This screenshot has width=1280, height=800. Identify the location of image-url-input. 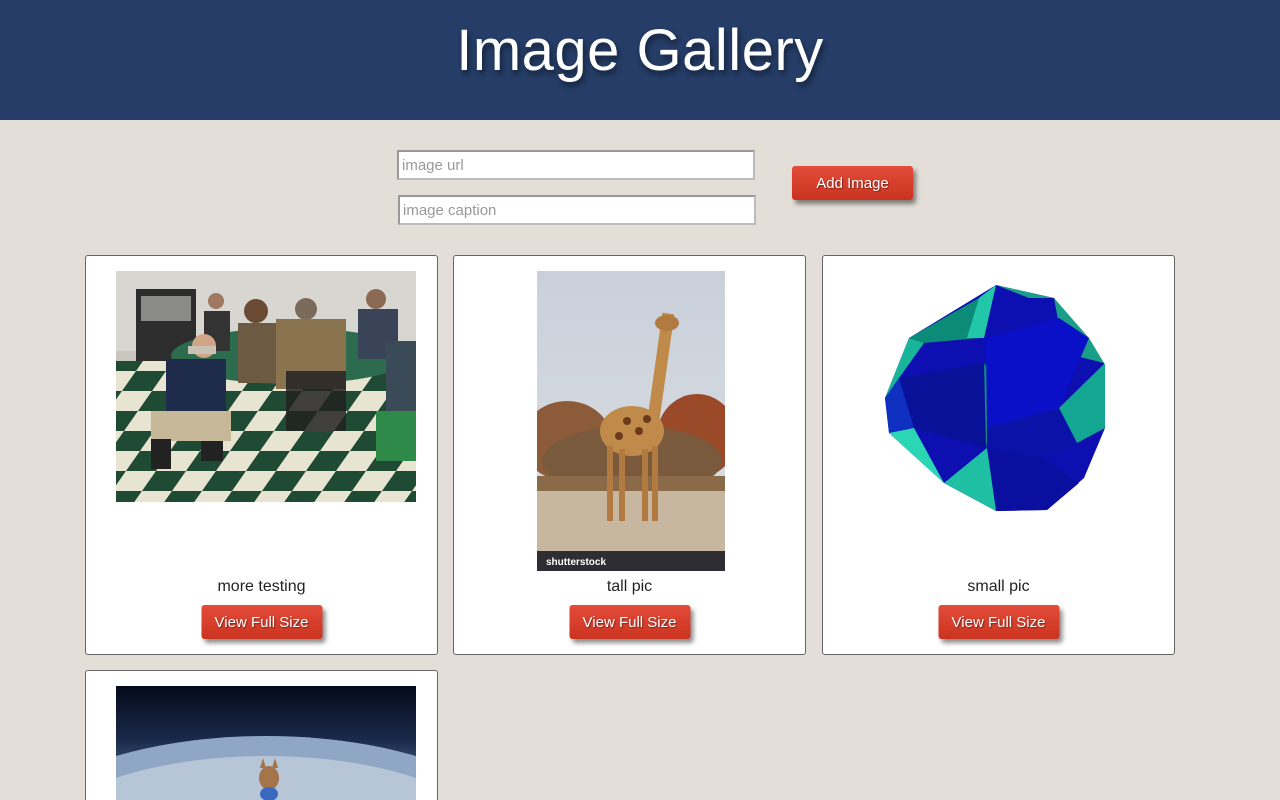
(576, 165).